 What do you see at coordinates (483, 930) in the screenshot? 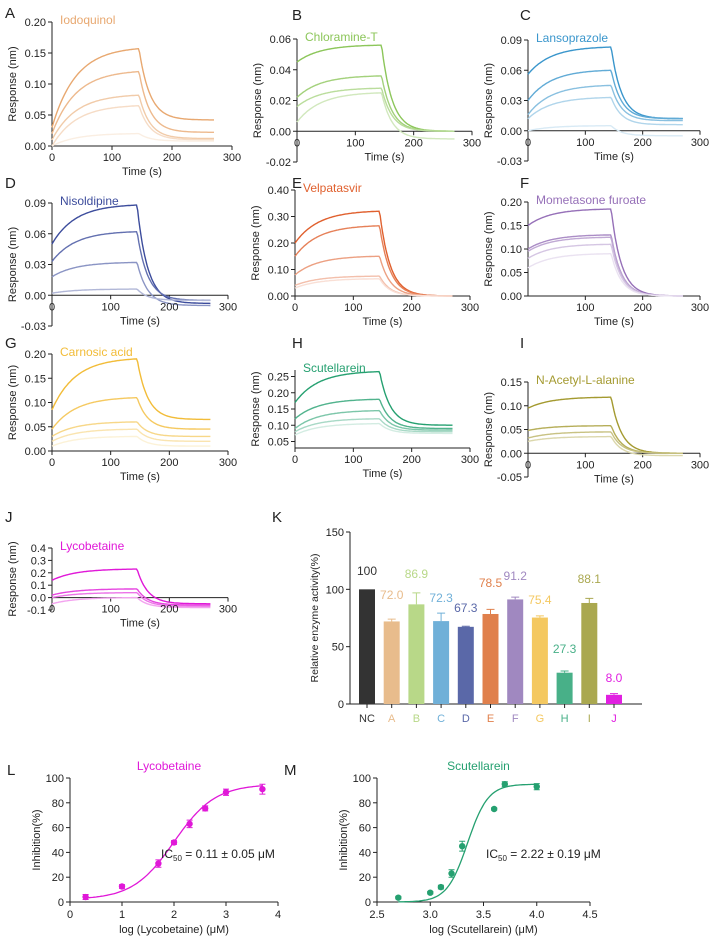
I see `x-axis-label: log (Scutellarein) (μM)` at bounding box center [483, 930].